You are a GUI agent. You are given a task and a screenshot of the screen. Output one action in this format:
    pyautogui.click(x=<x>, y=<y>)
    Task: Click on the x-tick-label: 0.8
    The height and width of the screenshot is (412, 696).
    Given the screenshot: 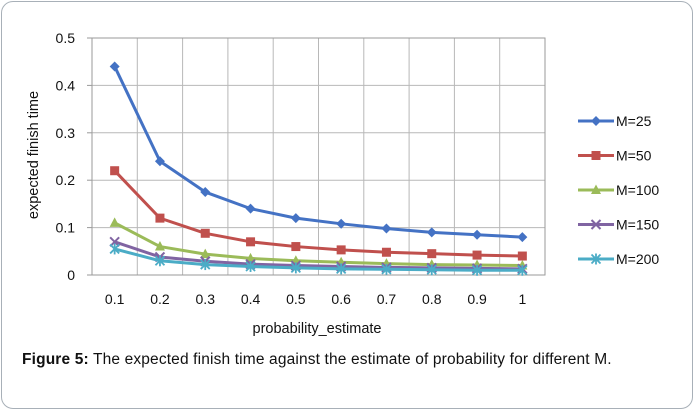 What is the action you would take?
    pyautogui.click(x=432, y=299)
    